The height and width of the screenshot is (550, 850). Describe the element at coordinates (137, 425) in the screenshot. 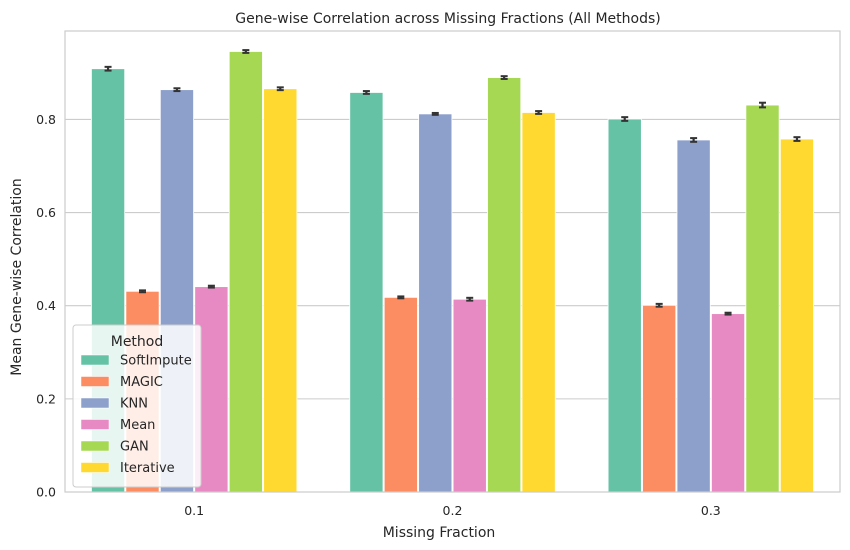

I see `legend-label: Mean` at that location.